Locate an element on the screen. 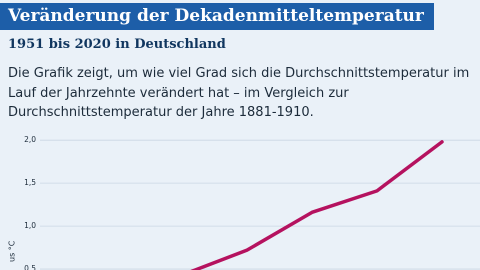 This screenshot has height=270, width=480. y-tick-label: 1,0 is located at coordinates (30, 225).